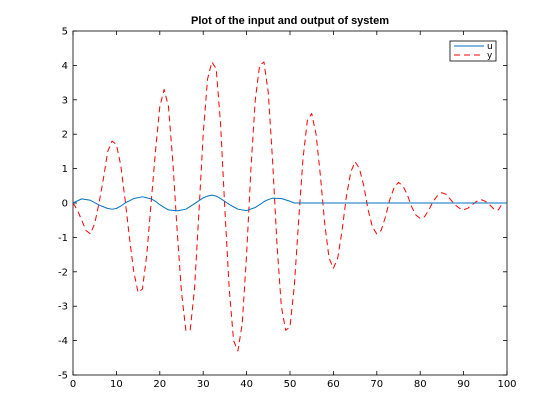 The height and width of the screenshot is (420, 560). What do you see at coordinates (73, 384) in the screenshot?
I see `x-tick-label: 0` at bounding box center [73, 384].